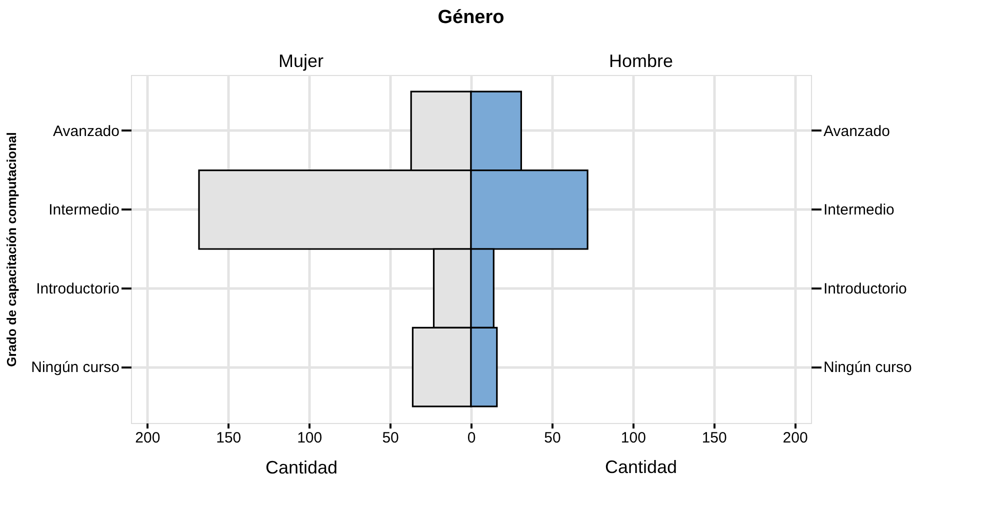 This screenshot has width=1000, height=511. What do you see at coordinates (12, 249) in the screenshot?
I see `y-axis-title: Grado de capacitación computacional` at bounding box center [12, 249].